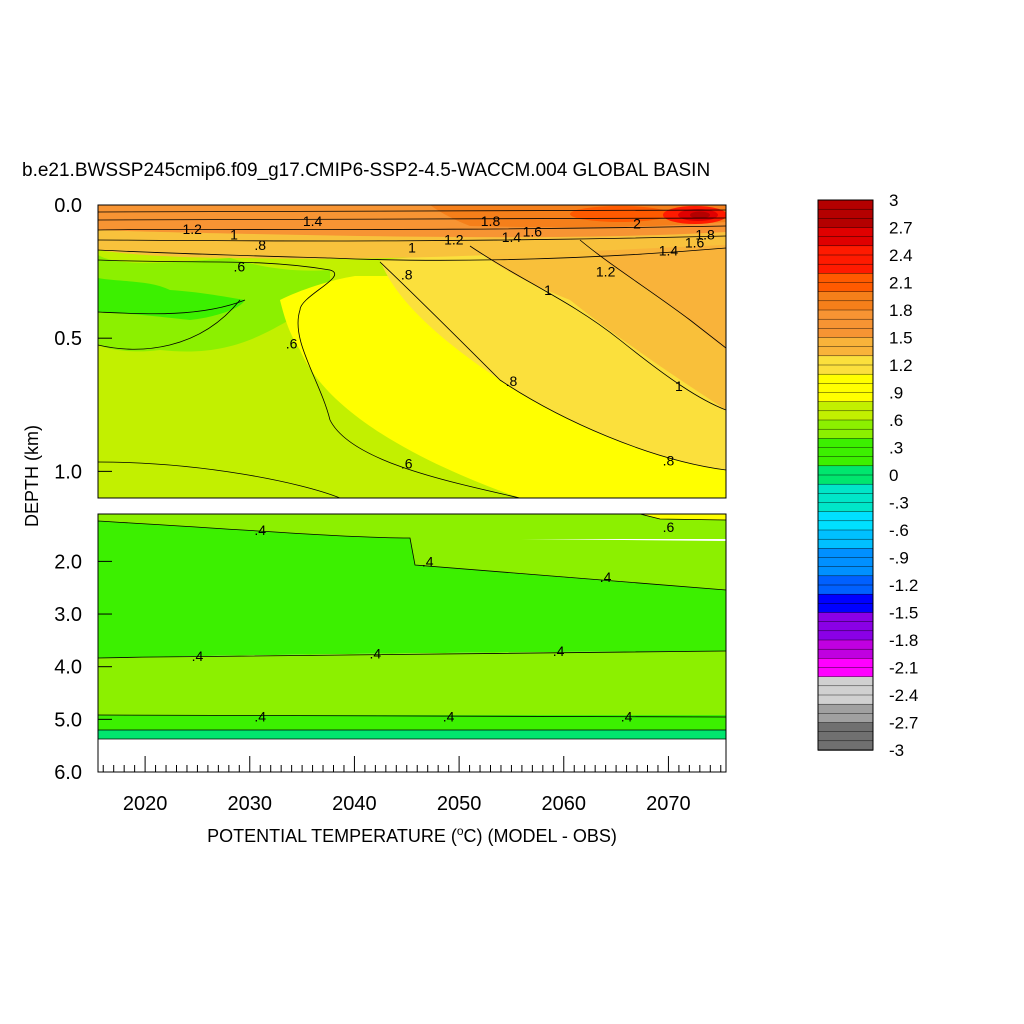 This screenshot has width=1024, height=1024. Describe the element at coordinates (901, 255) in the screenshot. I see `colorbar-label: 2.4` at that location.